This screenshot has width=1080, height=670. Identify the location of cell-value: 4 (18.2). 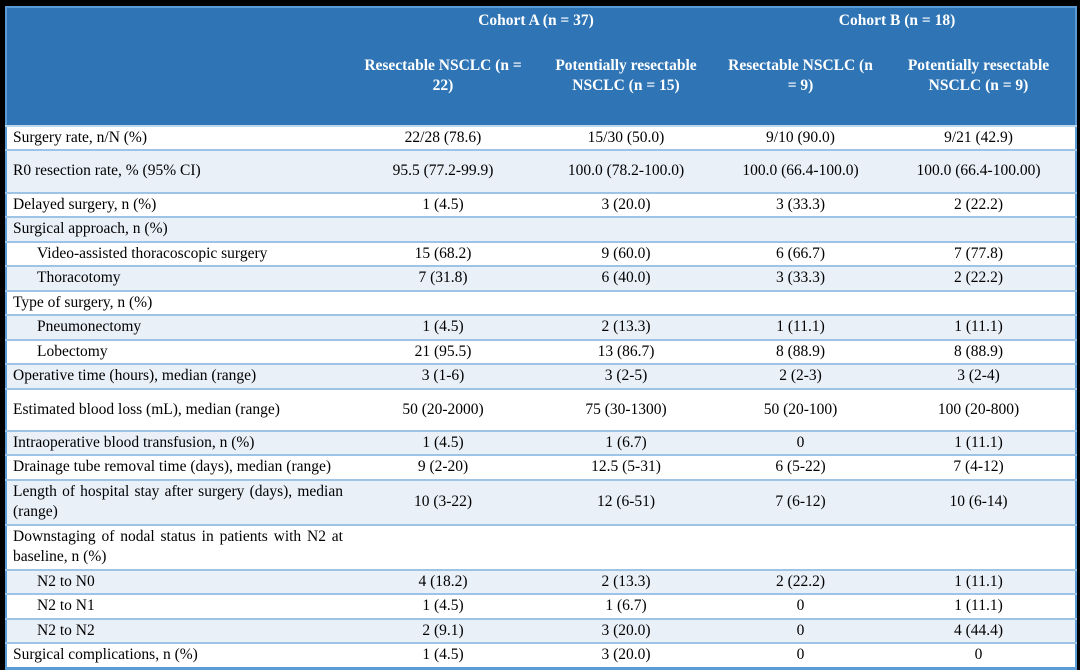
(443, 582).